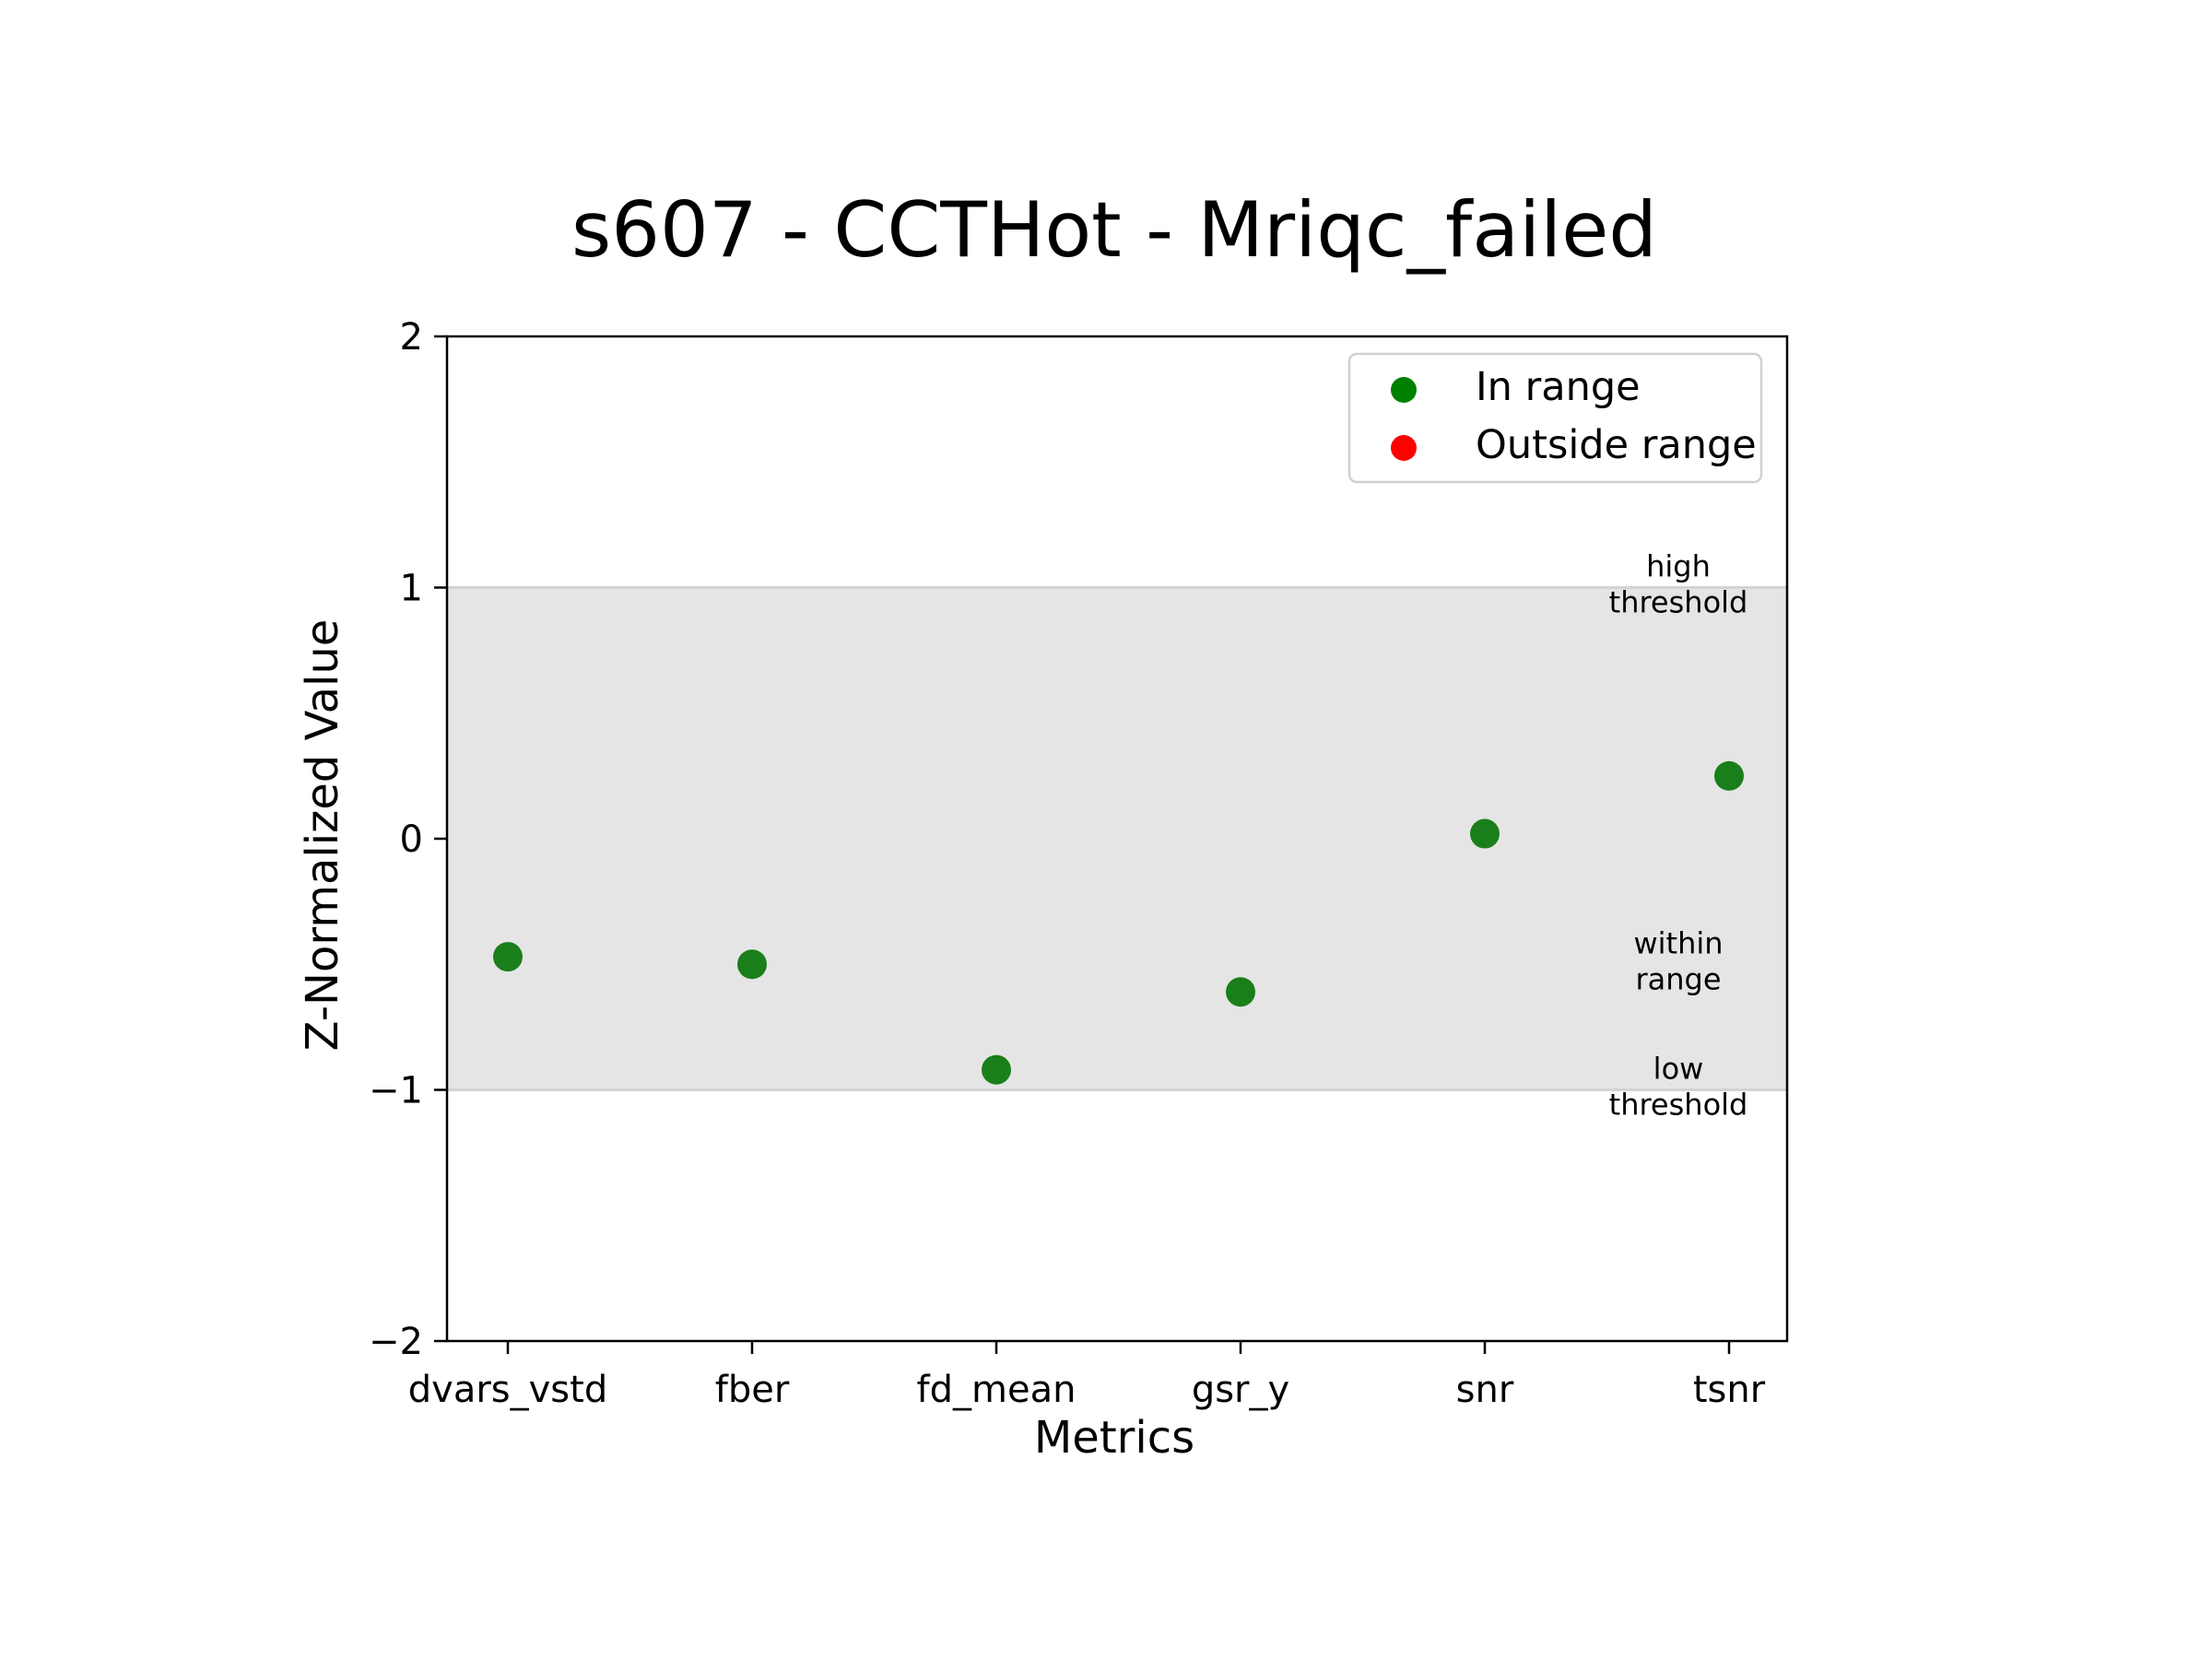 The width and height of the screenshot is (2212, 1659). Describe the element at coordinates (322, 835) in the screenshot. I see `y-axis-label: Z-Normalized Value` at that location.